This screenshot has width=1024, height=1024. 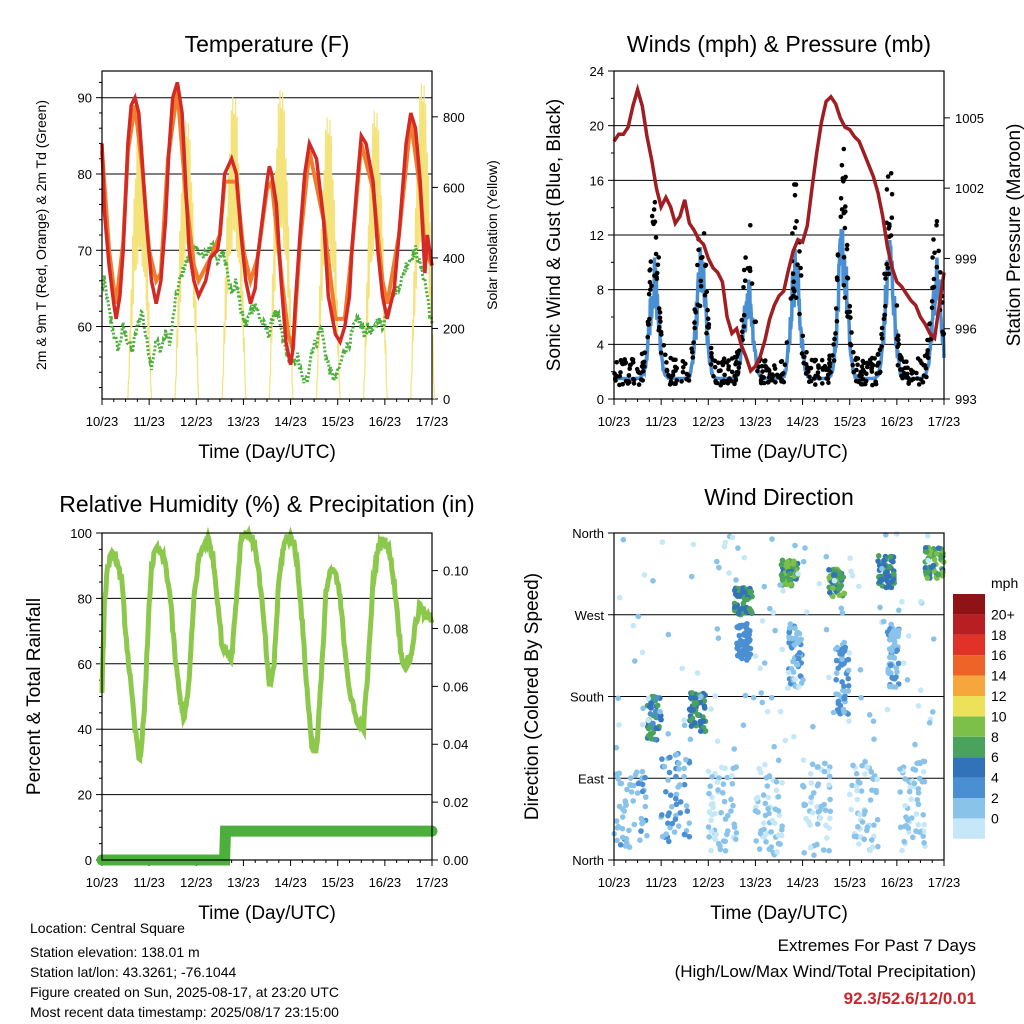 I want to click on x-tick-label: 12/23, so click(x=708, y=882).